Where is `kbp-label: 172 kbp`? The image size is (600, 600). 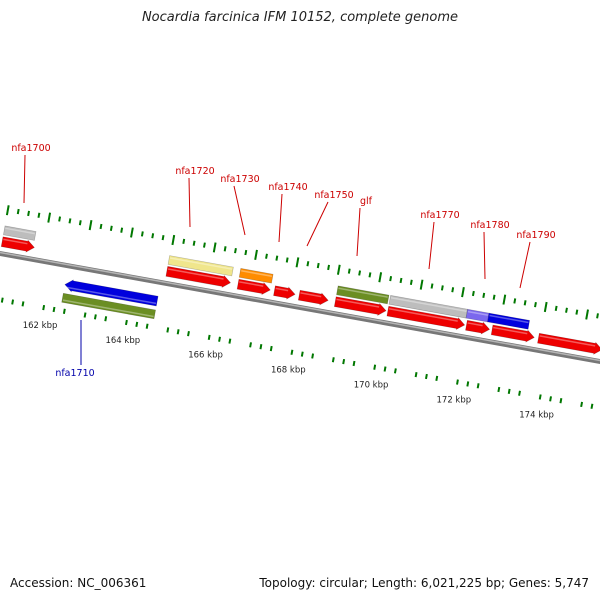 kbp-label: 172 kbp is located at coordinates (454, 400).